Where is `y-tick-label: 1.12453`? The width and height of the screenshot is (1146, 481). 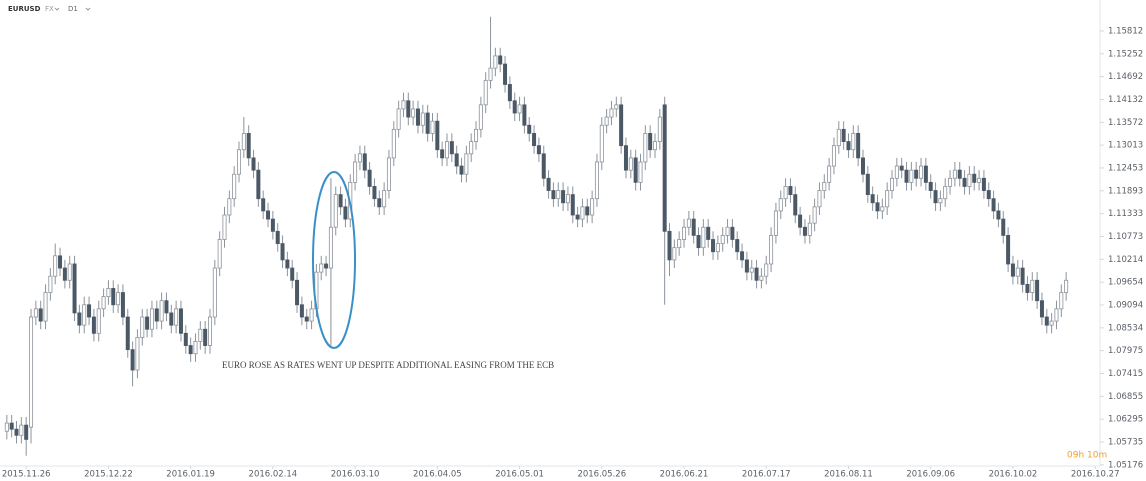
y-tick-label: 1.12453 is located at coordinates (1125, 168).